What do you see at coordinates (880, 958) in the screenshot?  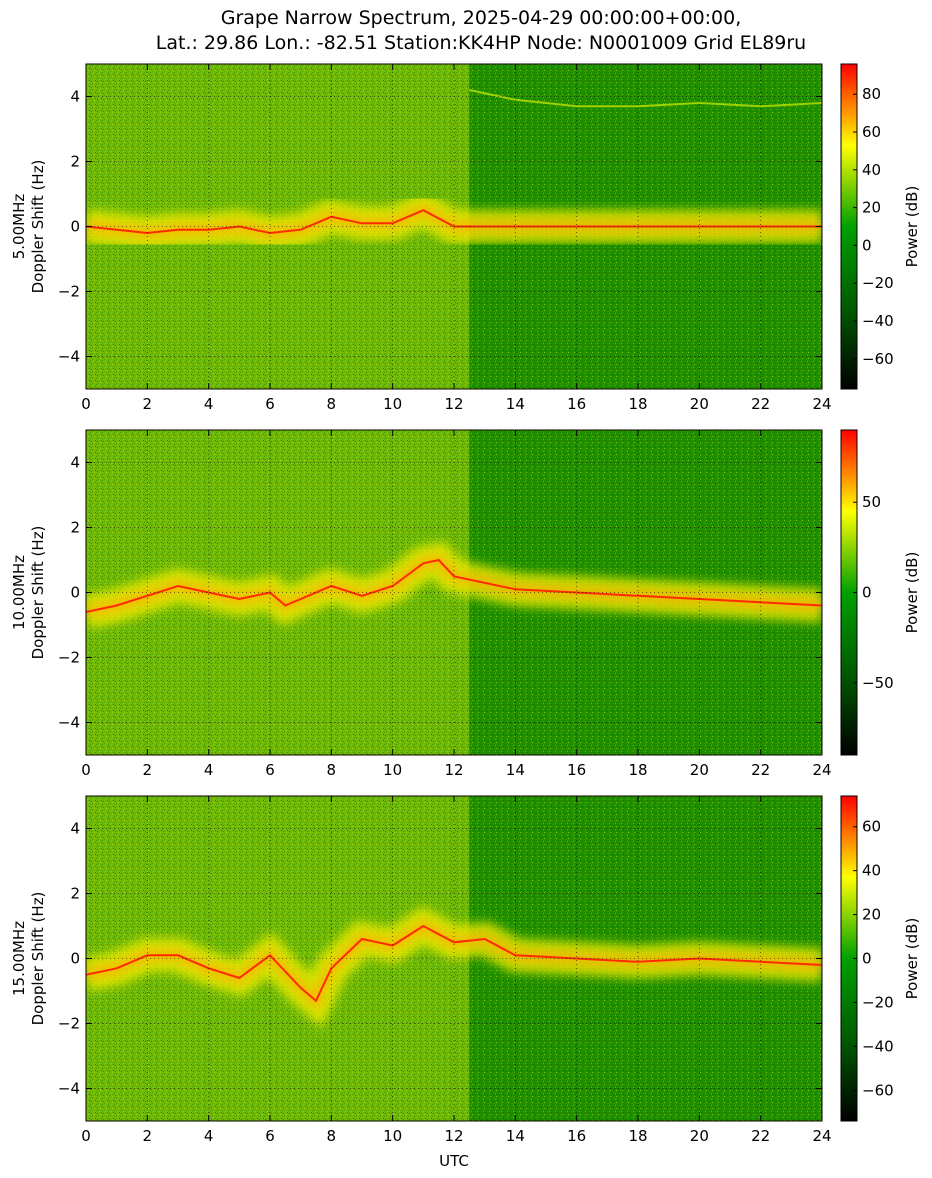 I see `colorbar-3: 60 40 20 0 −20 −40 −60 Power (dB)` at bounding box center [880, 958].